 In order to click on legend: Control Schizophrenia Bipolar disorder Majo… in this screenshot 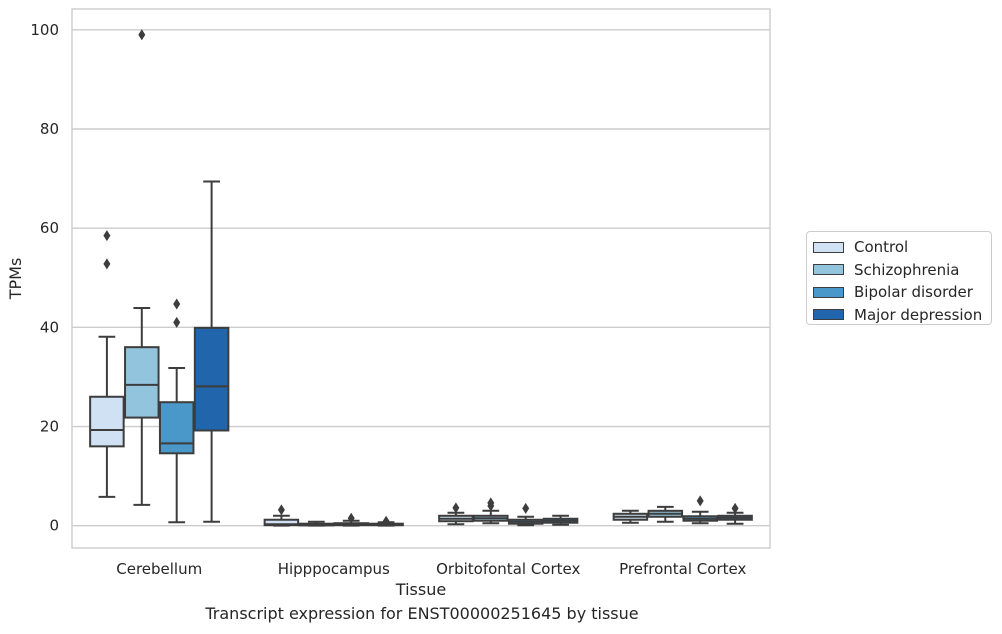, I will do `click(899, 278)`.